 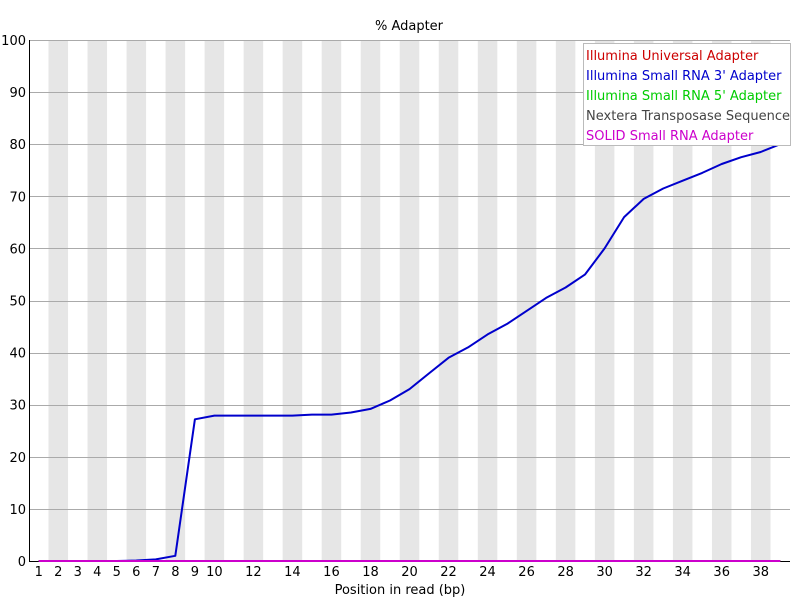 What do you see at coordinates (17, 197) in the screenshot?
I see `y-tick-label: 70` at bounding box center [17, 197].